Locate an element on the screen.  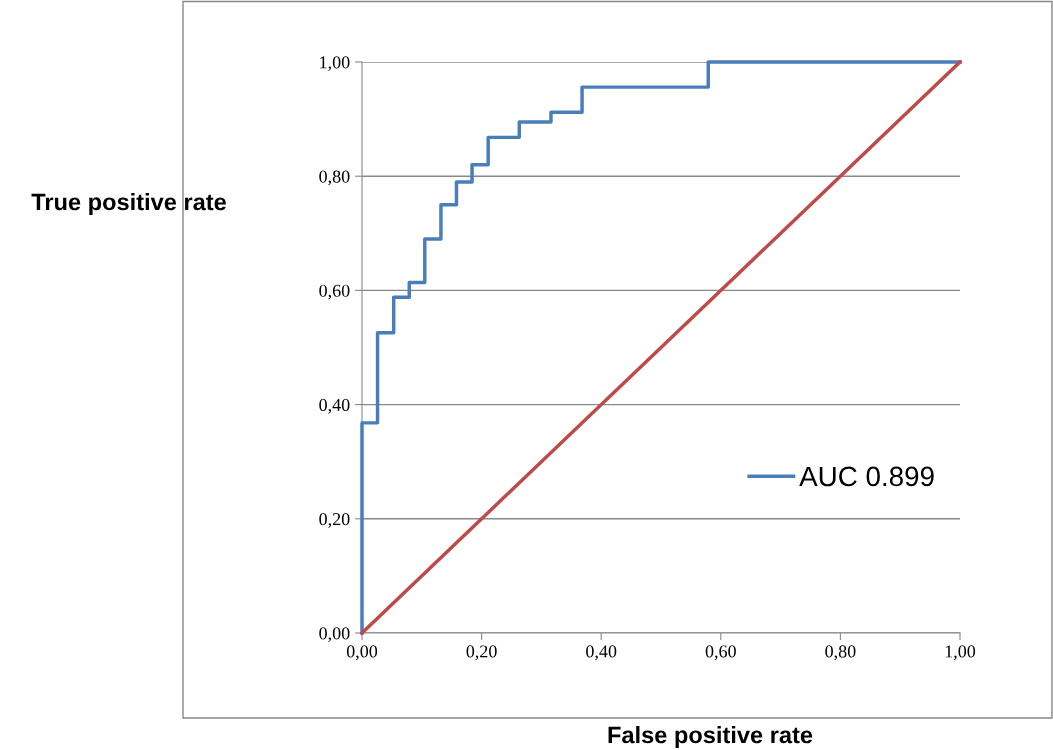
x-tick-label: 0,60 is located at coordinates (720, 653).